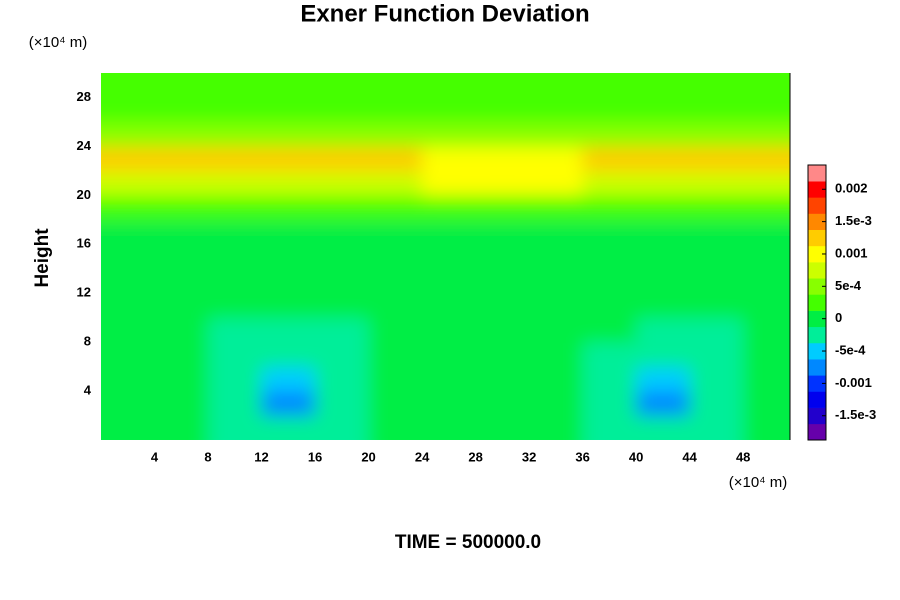  What do you see at coordinates (853, 220) in the screenshot?
I see `colorbar-tick-label: 1.5e-3` at bounding box center [853, 220].